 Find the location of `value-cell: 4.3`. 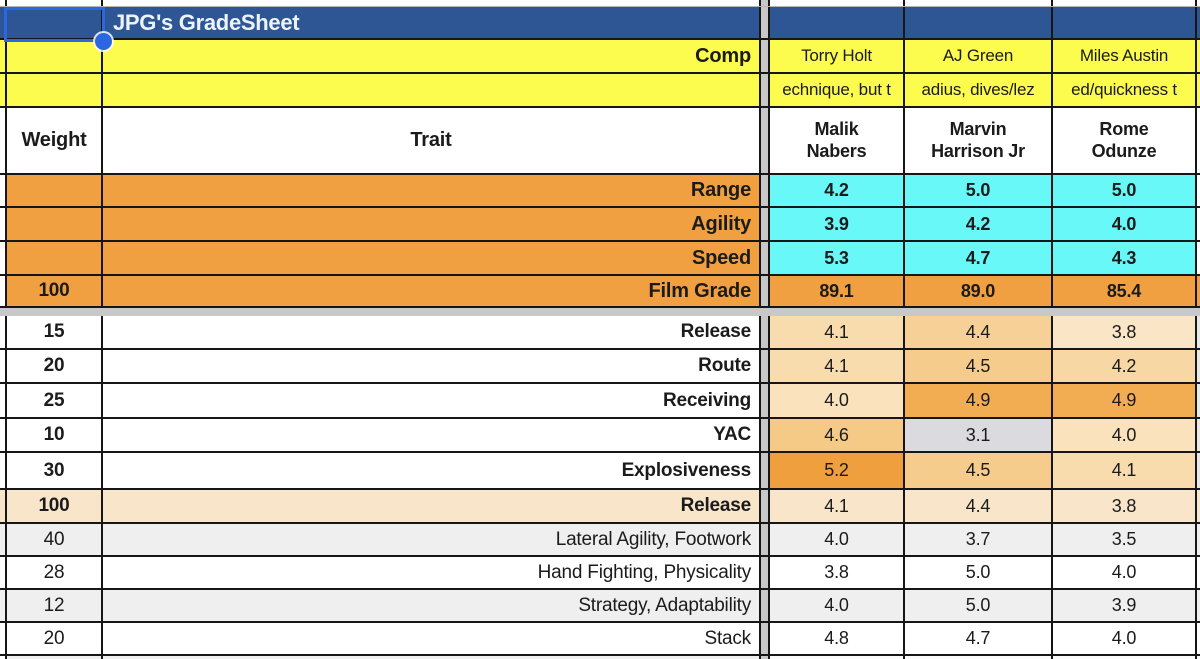

value-cell: 4.3 is located at coordinates (1125, 258).